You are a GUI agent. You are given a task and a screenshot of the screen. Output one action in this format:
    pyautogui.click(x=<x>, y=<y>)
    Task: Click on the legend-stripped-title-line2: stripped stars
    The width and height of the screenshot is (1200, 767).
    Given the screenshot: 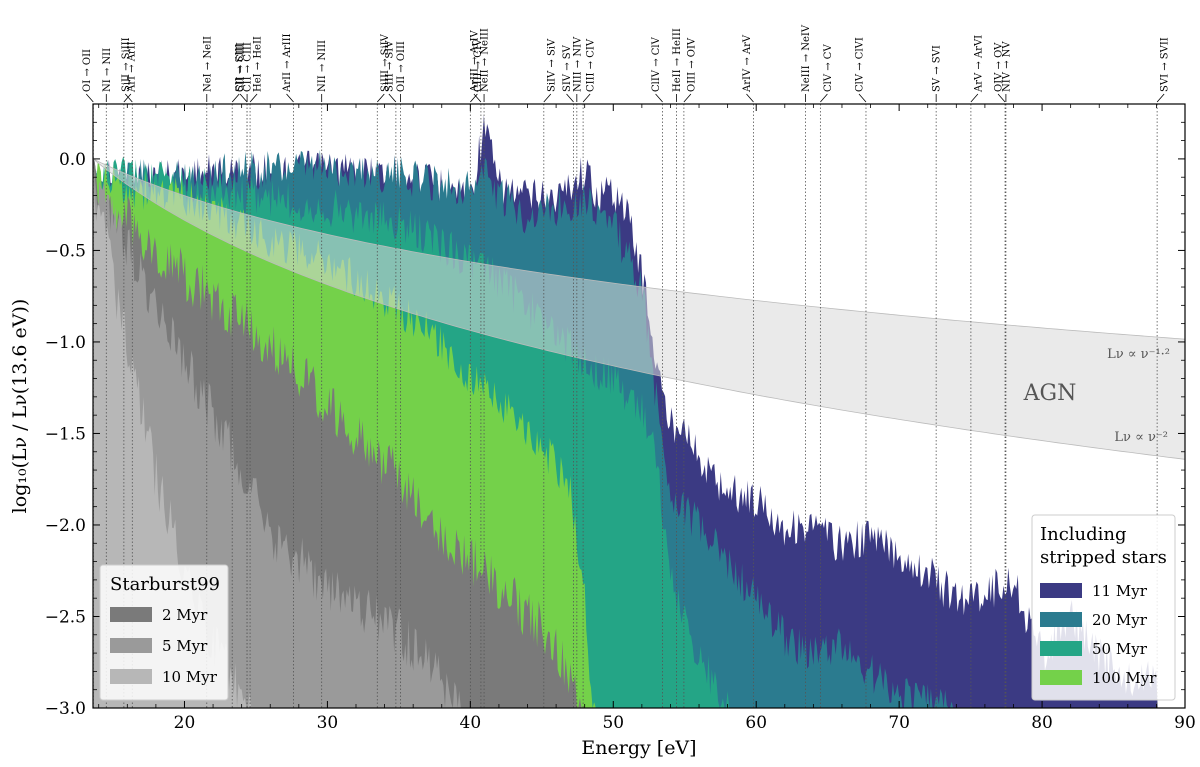 What is the action you would take?
    pyautogui.click(x=1103, y=557)
    